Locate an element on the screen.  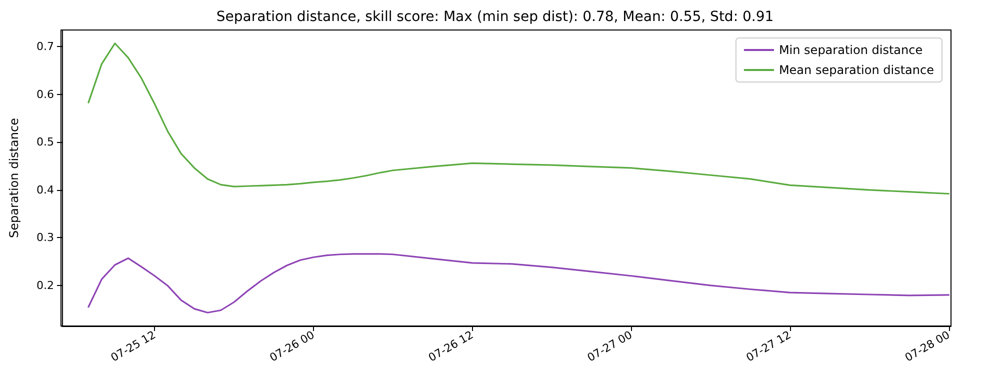
y-tick-label: 0.6 is located at coordinates (45, 94).